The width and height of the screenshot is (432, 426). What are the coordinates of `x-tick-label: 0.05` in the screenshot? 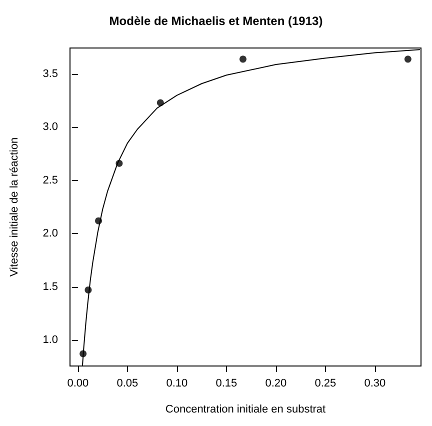 It's located at (127, 384).